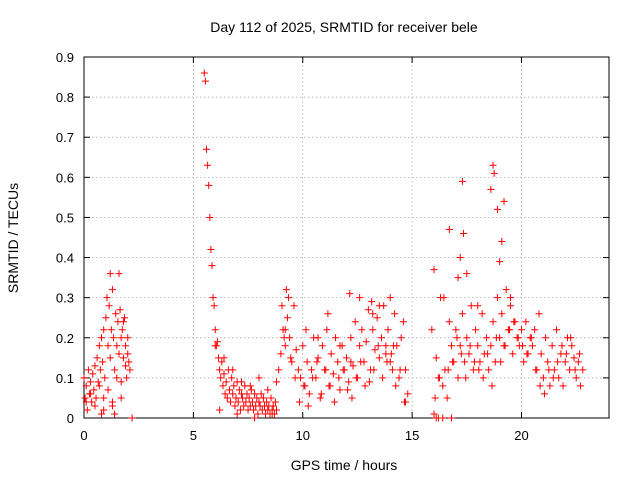 The width and height of the screenshot is (640, 480). I want to click on y-tick-label: 0.7, so click(65, 137).